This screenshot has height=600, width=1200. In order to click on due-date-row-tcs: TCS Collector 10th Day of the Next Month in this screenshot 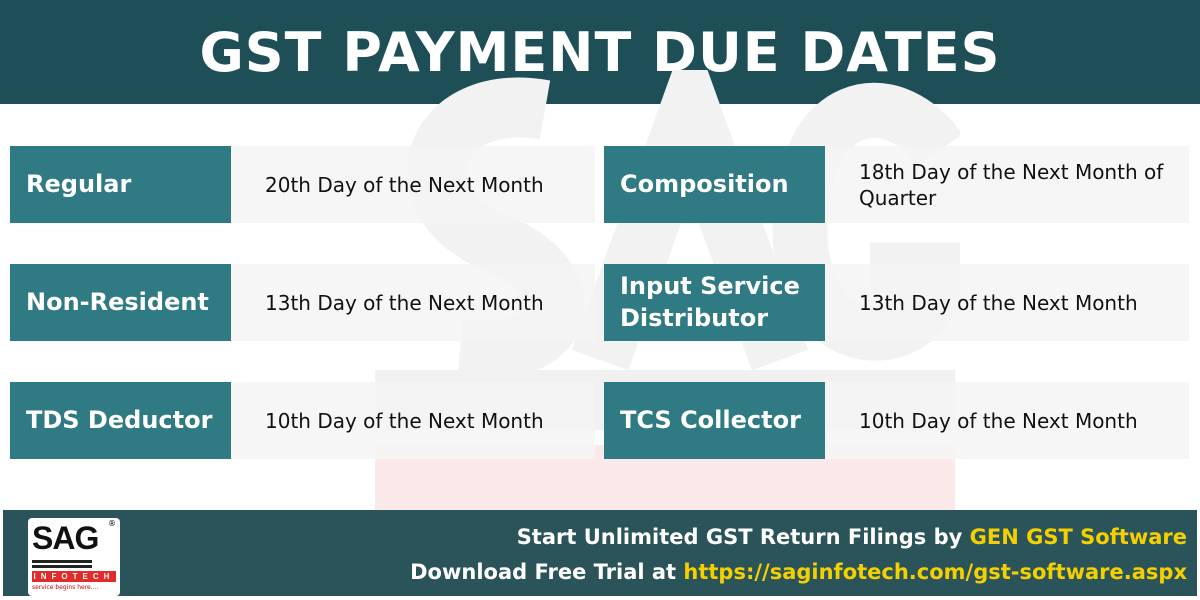, I will do `click(896, 420)`.